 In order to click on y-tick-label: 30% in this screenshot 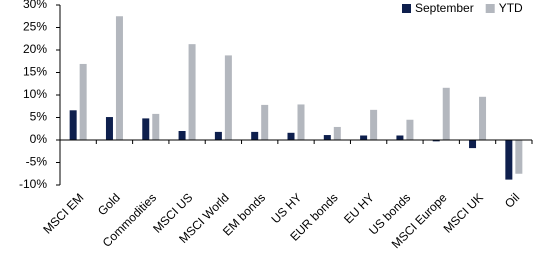, I will do `click(35, 5)`.